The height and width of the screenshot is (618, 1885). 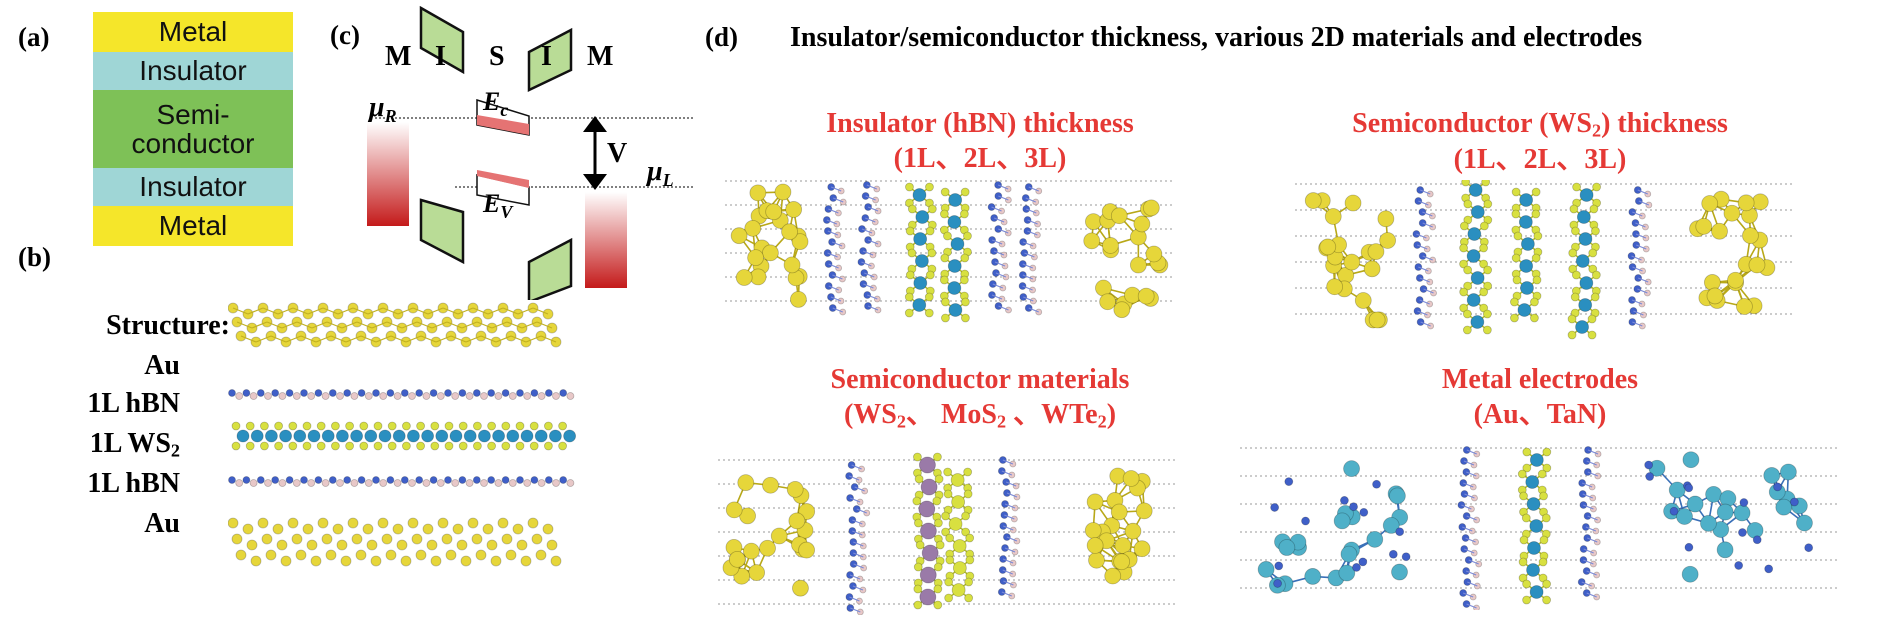 I want to click on hbn-thickness-title: Insulator (hBN) thickness (1L、2L、3L), so click(x=980, y=141).